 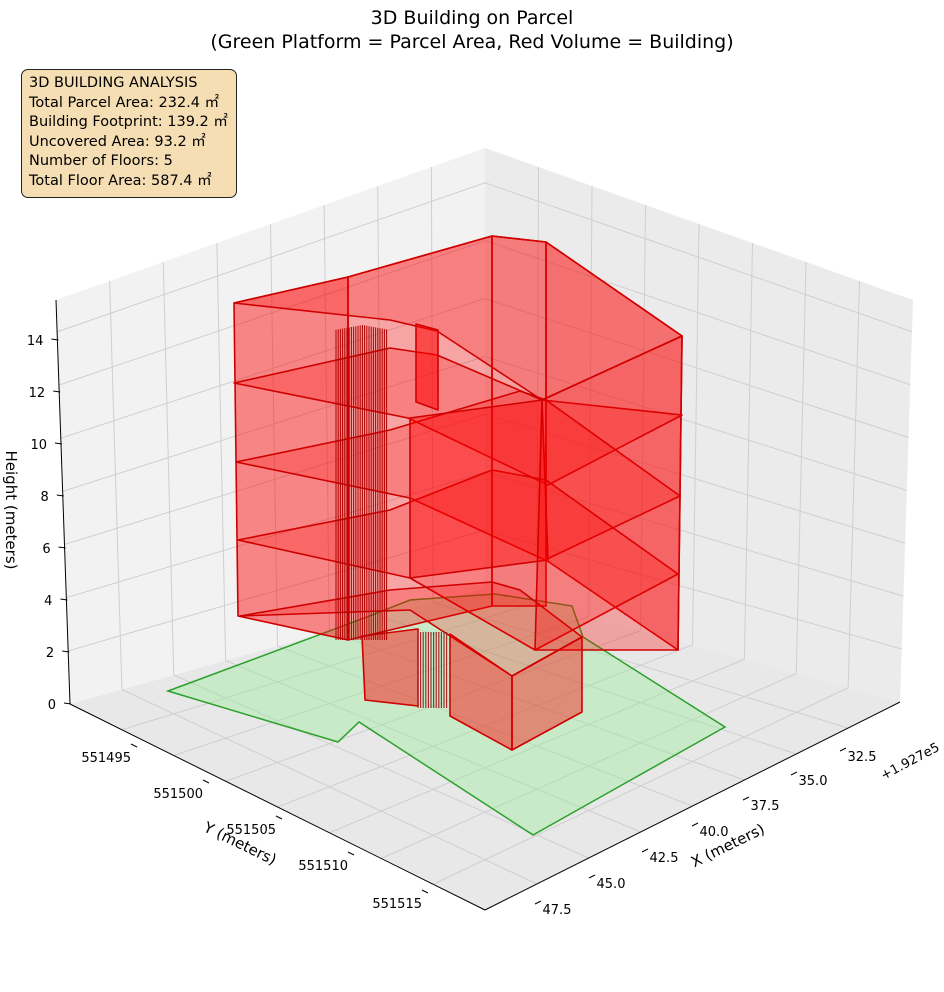 What do you see at coordinates (124, 102) in the screenshot?
I see `info-line: Total Parcel Area: 232.4 ㎡` at bounding box center [124, 102].